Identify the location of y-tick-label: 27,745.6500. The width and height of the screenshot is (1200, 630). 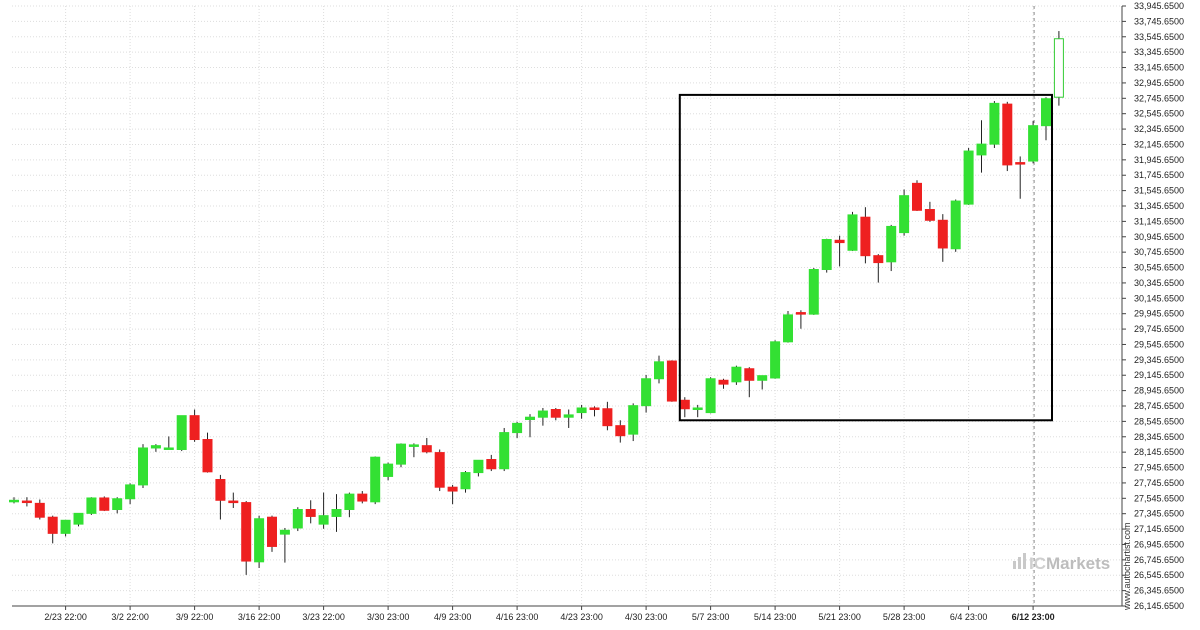
(1159, 483).